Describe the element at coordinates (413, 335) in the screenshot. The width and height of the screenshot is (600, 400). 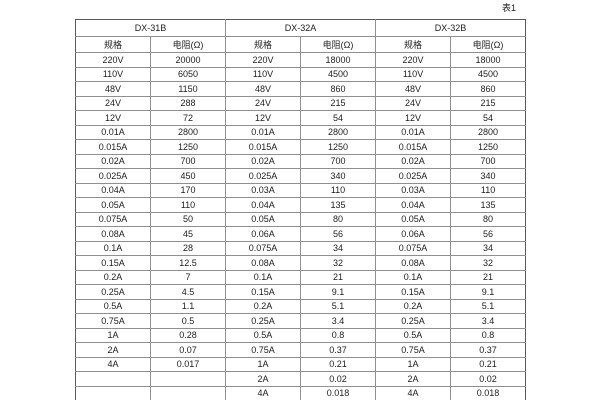
I see `spec-cell: 0.5A` at that location.